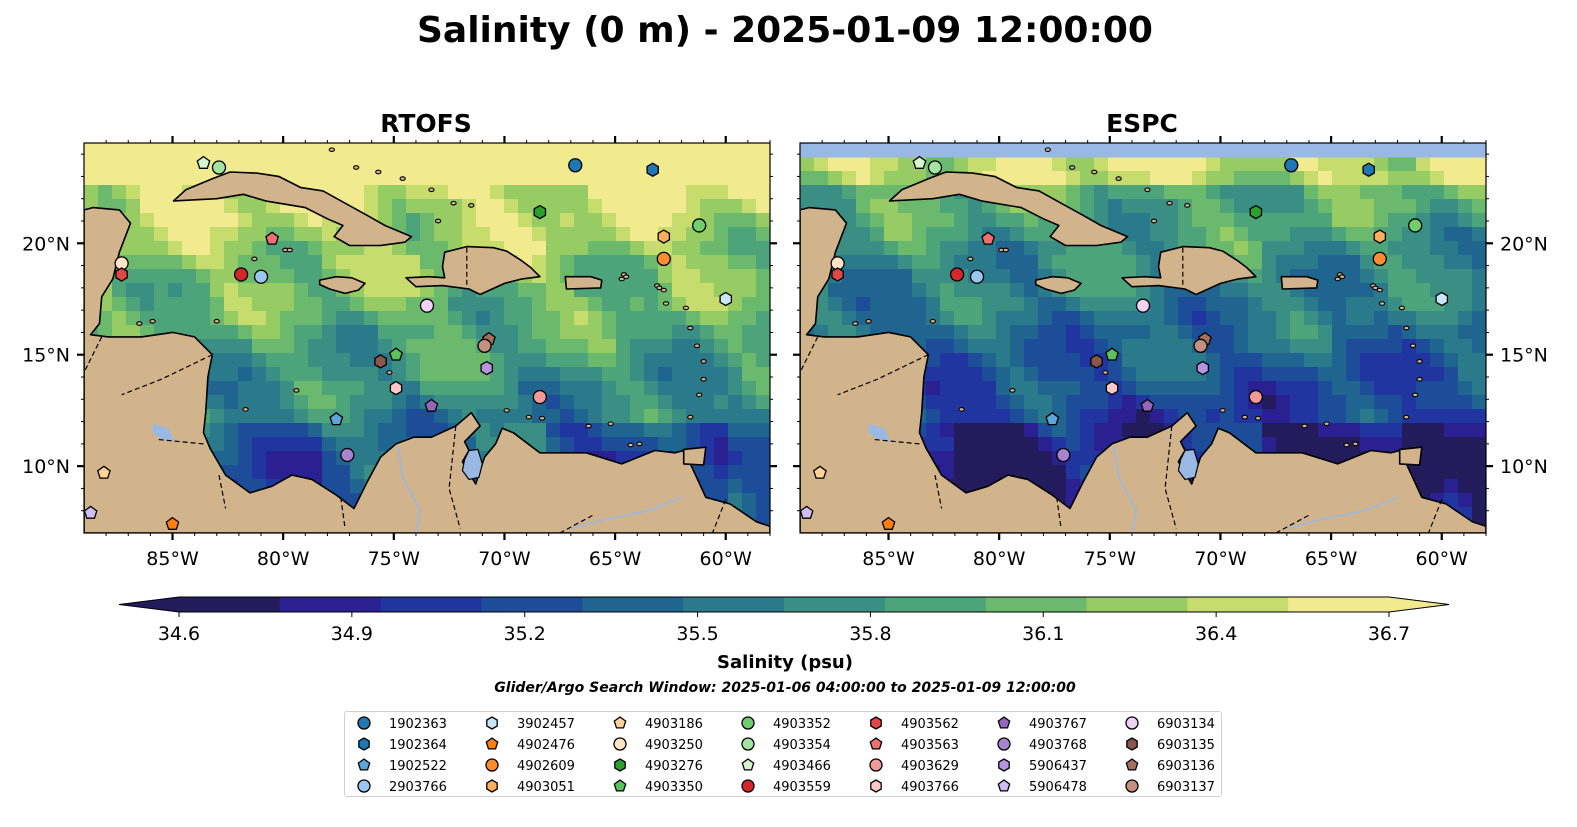 This screenshot has width=1577, height=827. What do you see at coordinates (726, 559) in the screenshot?
I see `lon-tick-label: 60°W` at bounding box center [726, 559].